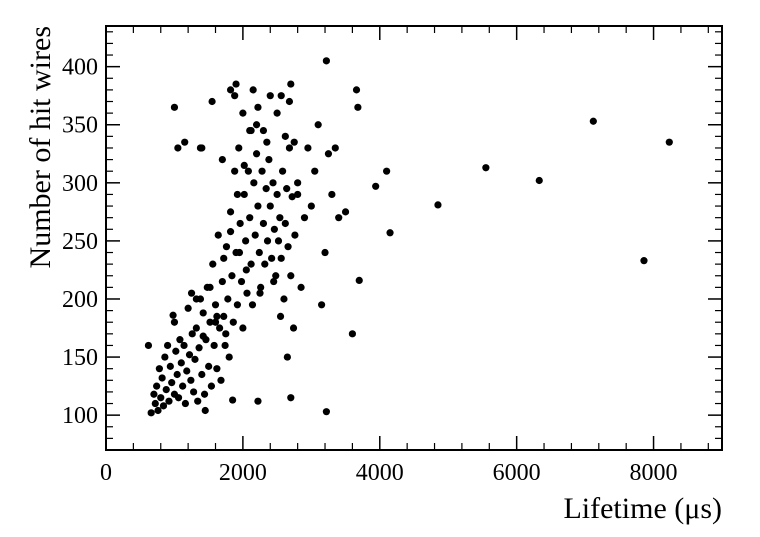 This screenshot has width=760, height=537. I want to click on x-tick-label: 2000, so click(243, 473).